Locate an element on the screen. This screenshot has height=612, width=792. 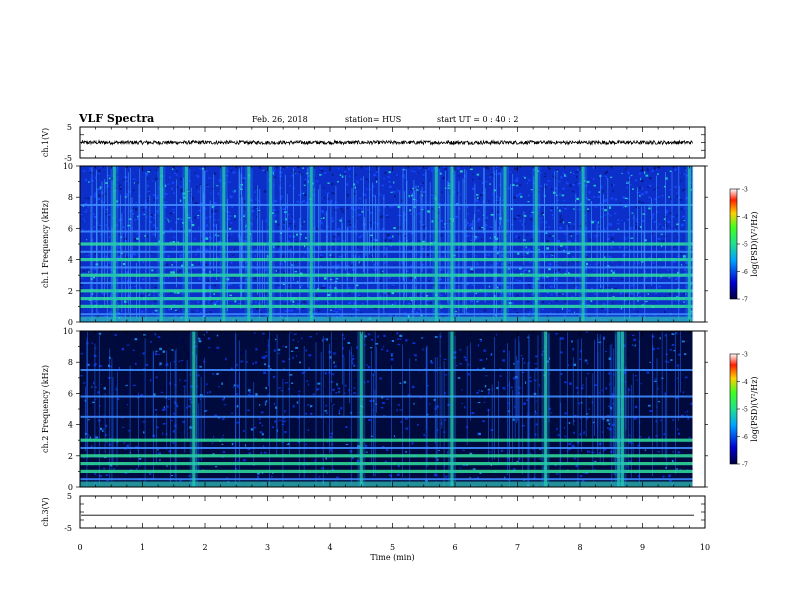
vertical-burst-halo is located at coordinates (161, 244).